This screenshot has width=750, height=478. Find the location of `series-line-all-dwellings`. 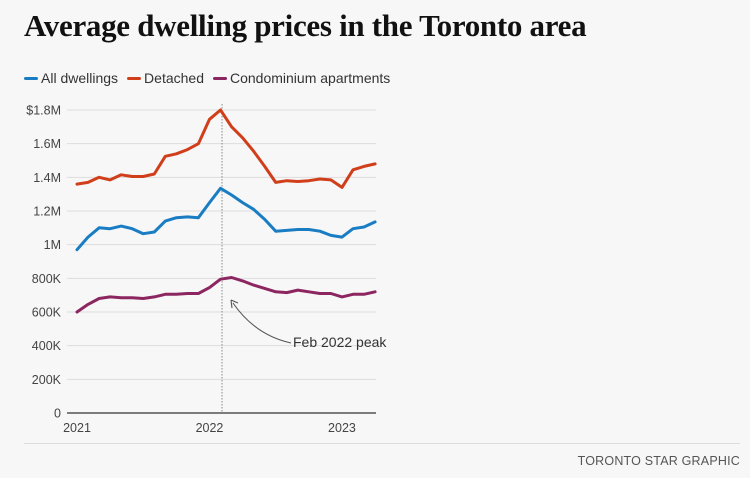

series-line-all-dwellings is located at coordinates (226, 219).